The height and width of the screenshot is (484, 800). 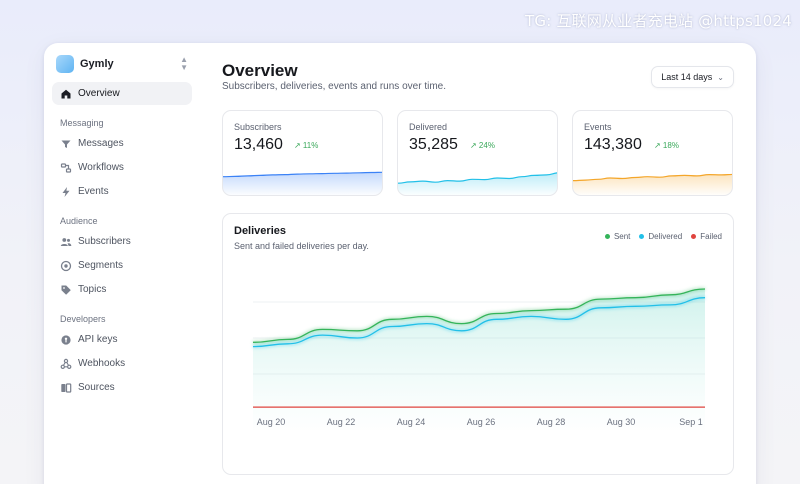 I want to click on sidebar-item-messages: Messages, so click(x=122, y=143).